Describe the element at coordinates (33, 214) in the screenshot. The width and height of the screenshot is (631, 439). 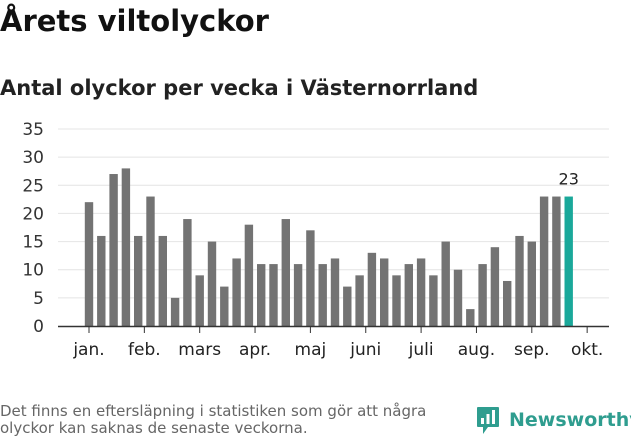
I see `y-tick-label: 20` at that location.